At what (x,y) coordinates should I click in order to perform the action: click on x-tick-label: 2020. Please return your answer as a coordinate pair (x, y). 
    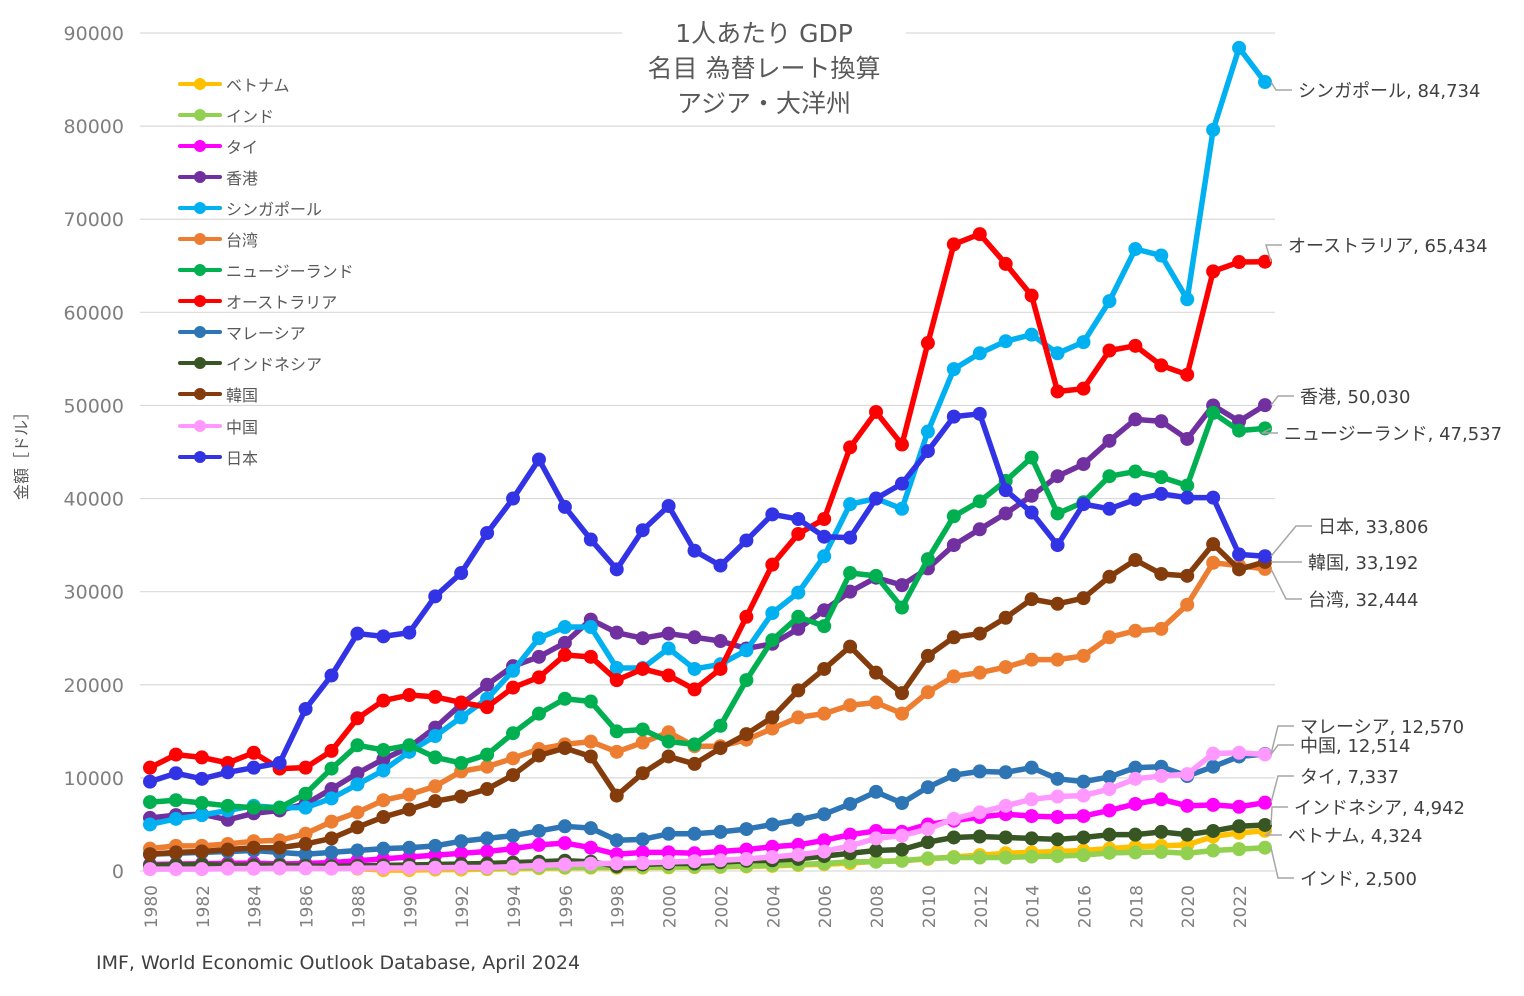
    Looking at the image, I should click on (1189, 906).